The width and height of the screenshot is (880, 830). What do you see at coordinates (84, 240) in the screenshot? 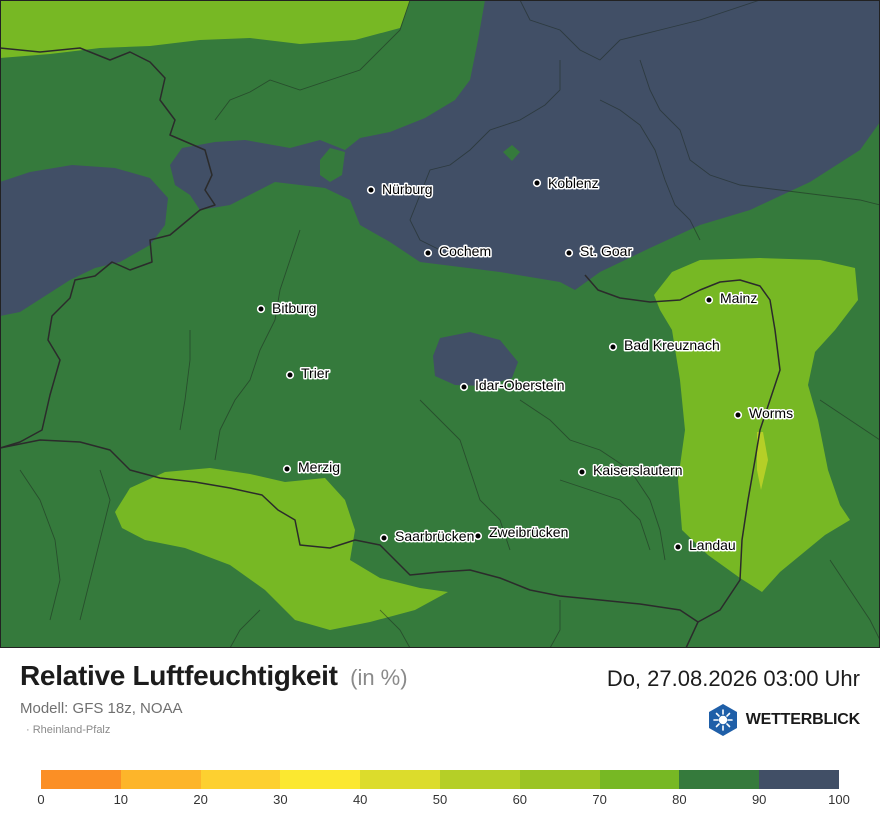
I see `humidity-band-90-100-west` at bounding box center [84, 240].